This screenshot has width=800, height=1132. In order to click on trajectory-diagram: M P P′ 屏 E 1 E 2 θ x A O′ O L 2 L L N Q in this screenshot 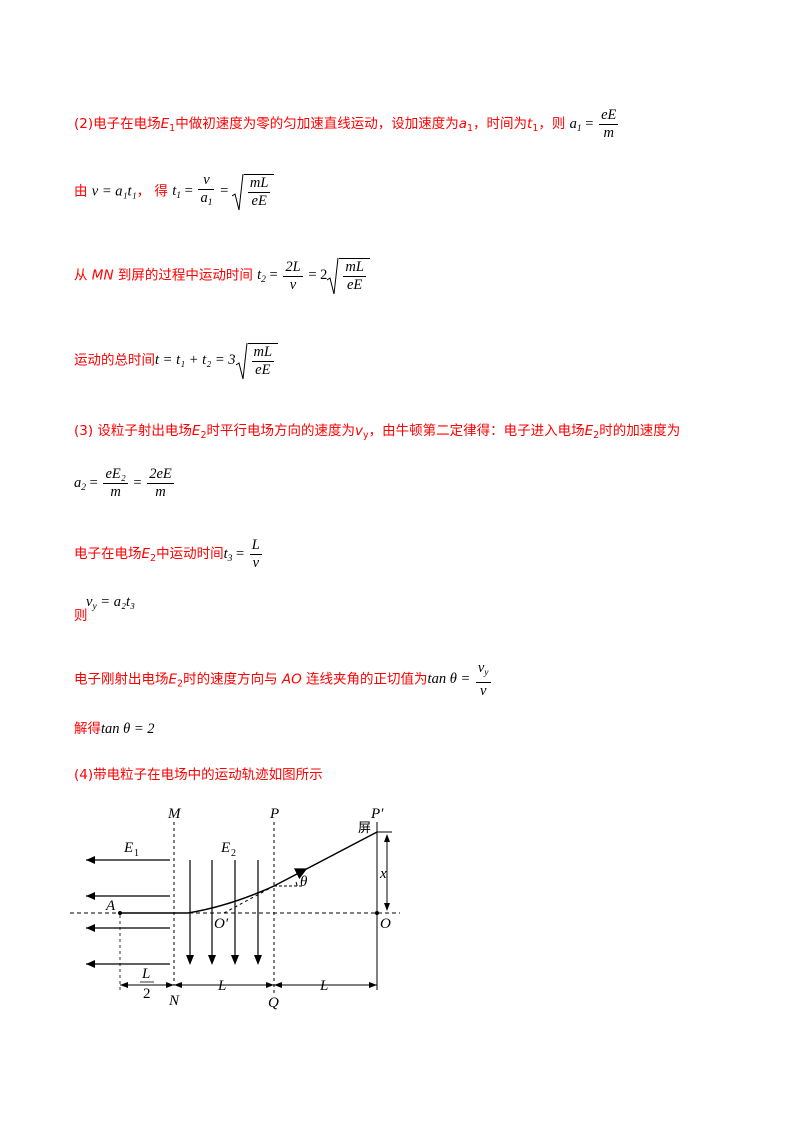, I will do `click(235, 908)`.